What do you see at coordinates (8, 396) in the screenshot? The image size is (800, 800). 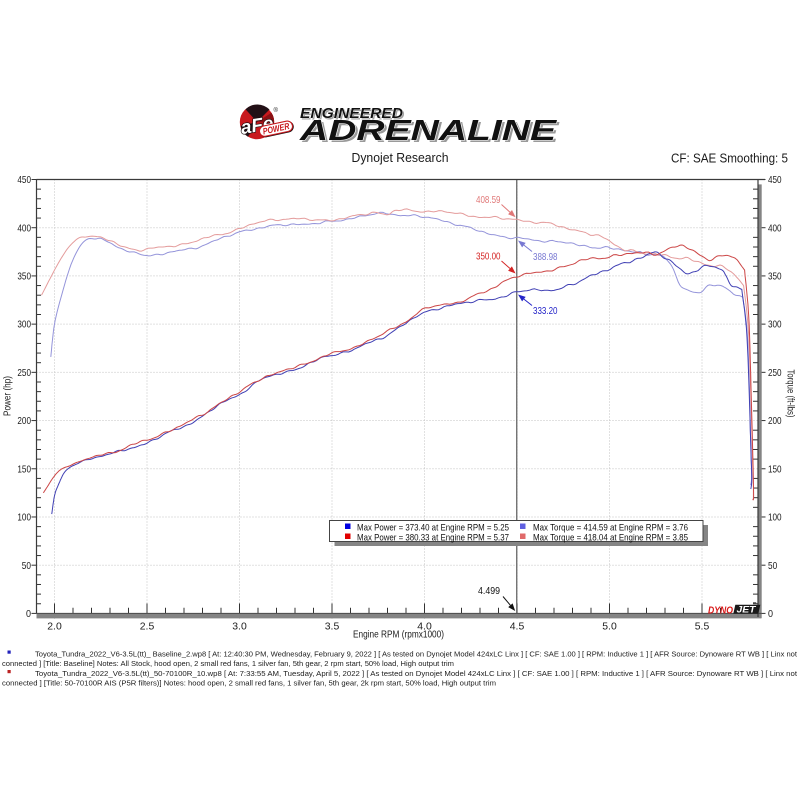 I see `svg-text: Power (hp)` at bounding box center [8, 396].